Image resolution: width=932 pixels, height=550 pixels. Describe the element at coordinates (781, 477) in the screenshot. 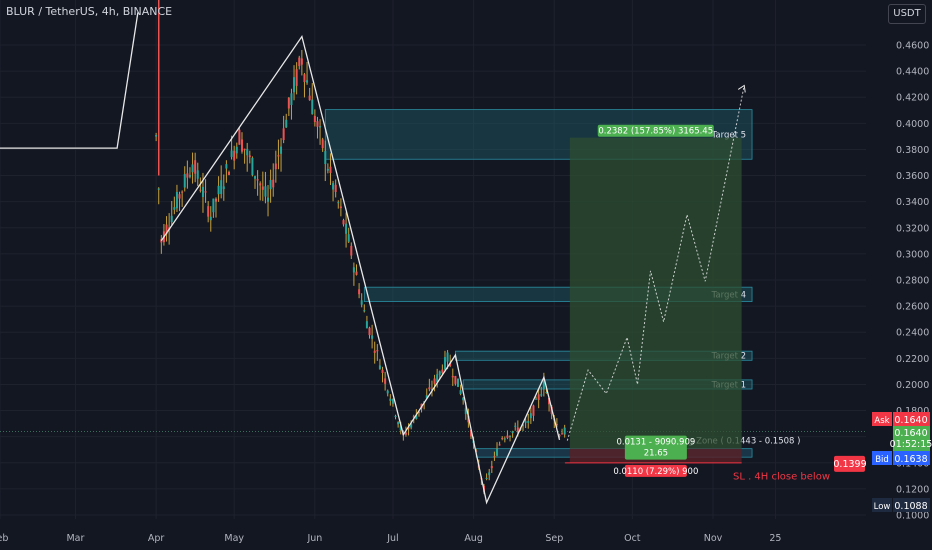

I see `stop-note: SL . 4H close below` at that location.